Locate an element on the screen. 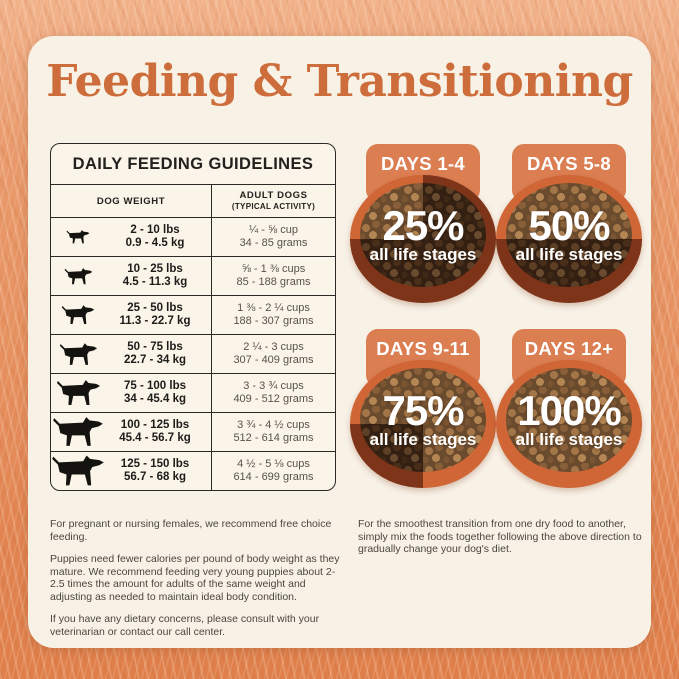 The height and width of the screenshot is (679, 679). percent-text: 75% is located at coordinates (423, 410).